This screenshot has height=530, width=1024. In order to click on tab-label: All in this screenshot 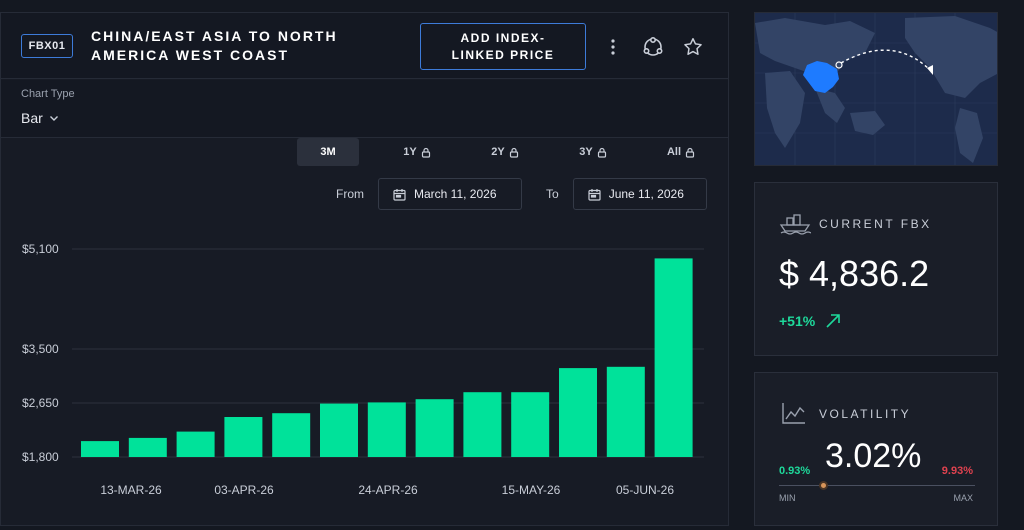, I will do `click(674, 152)`.